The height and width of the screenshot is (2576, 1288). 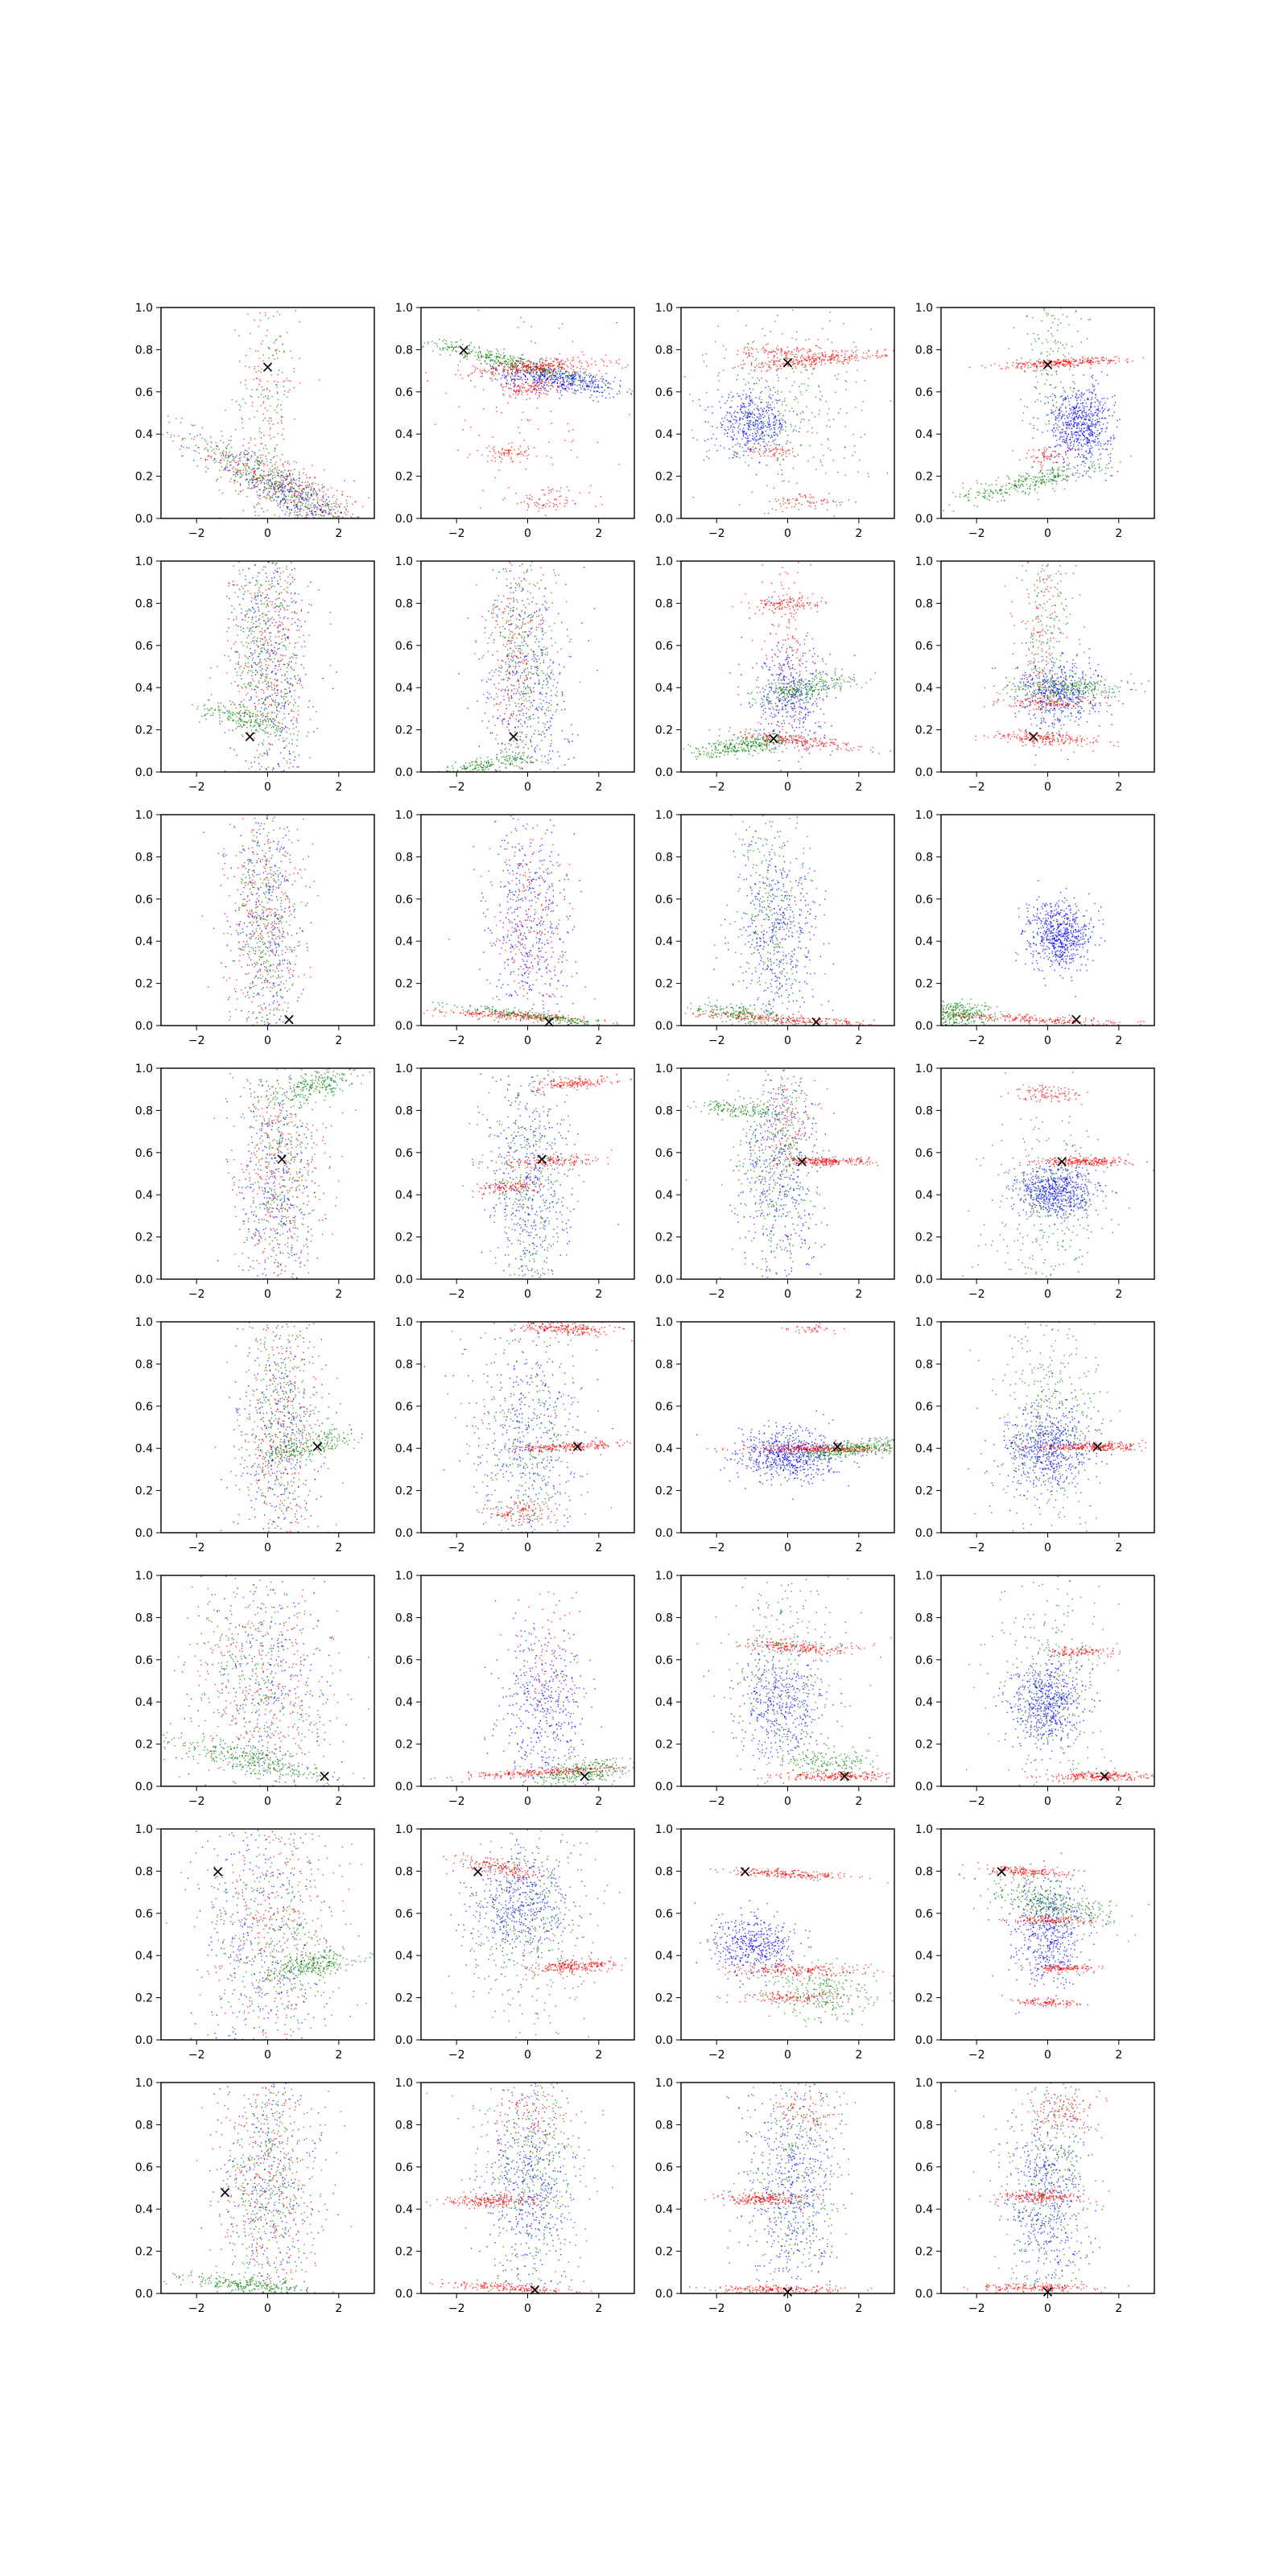 I want to click on panel-r0-c3: ×−2 0 20.00.20.40.60.81.0, so click(x=1035, y=421).